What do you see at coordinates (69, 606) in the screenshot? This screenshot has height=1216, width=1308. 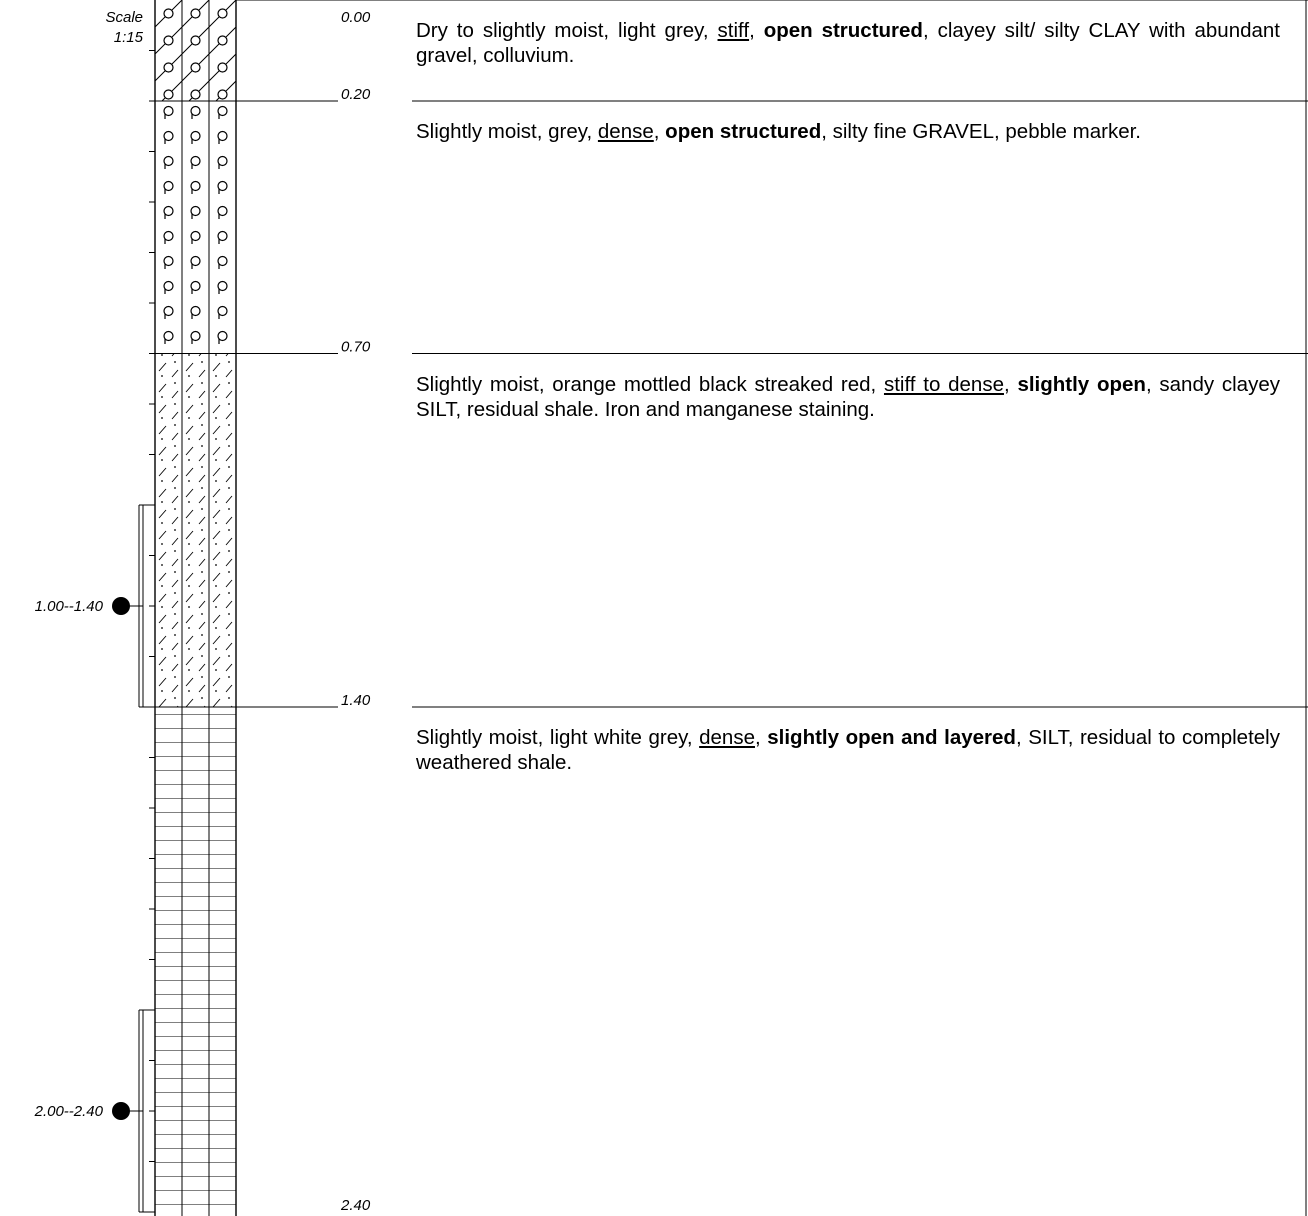 I see `sample-depth-label: 1.00--1.40` at bounding box center [69, 606].